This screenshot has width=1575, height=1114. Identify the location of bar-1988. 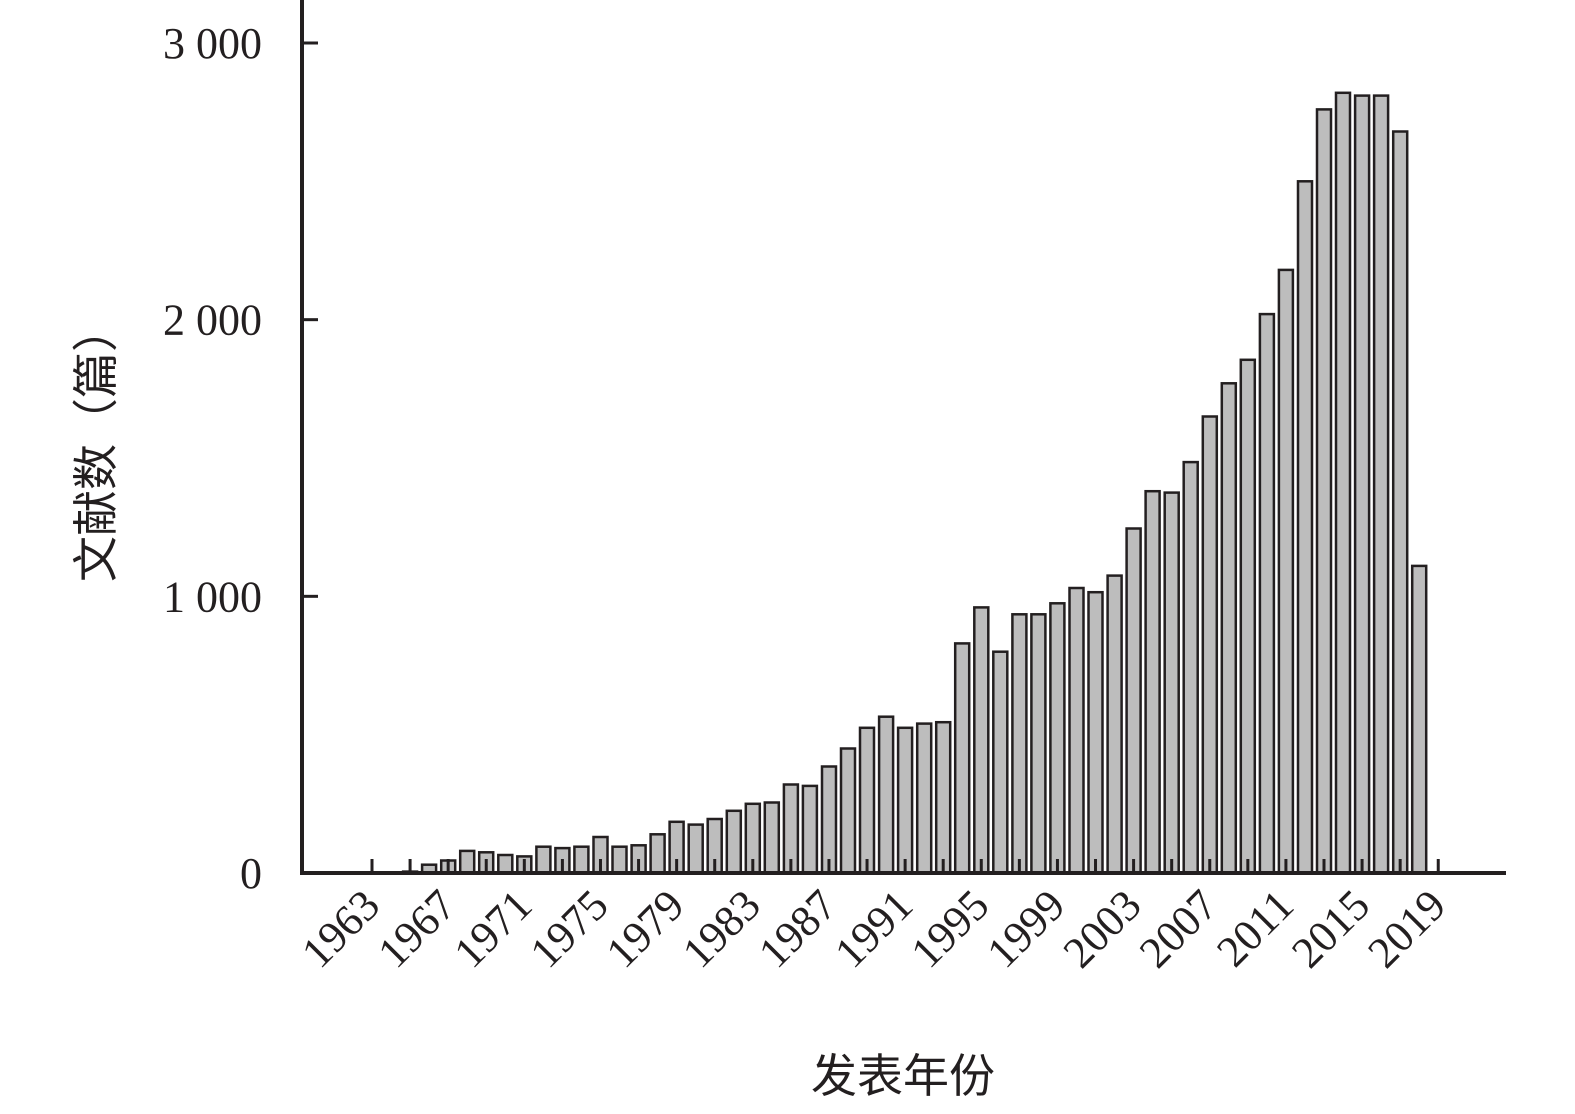
(848, 811).